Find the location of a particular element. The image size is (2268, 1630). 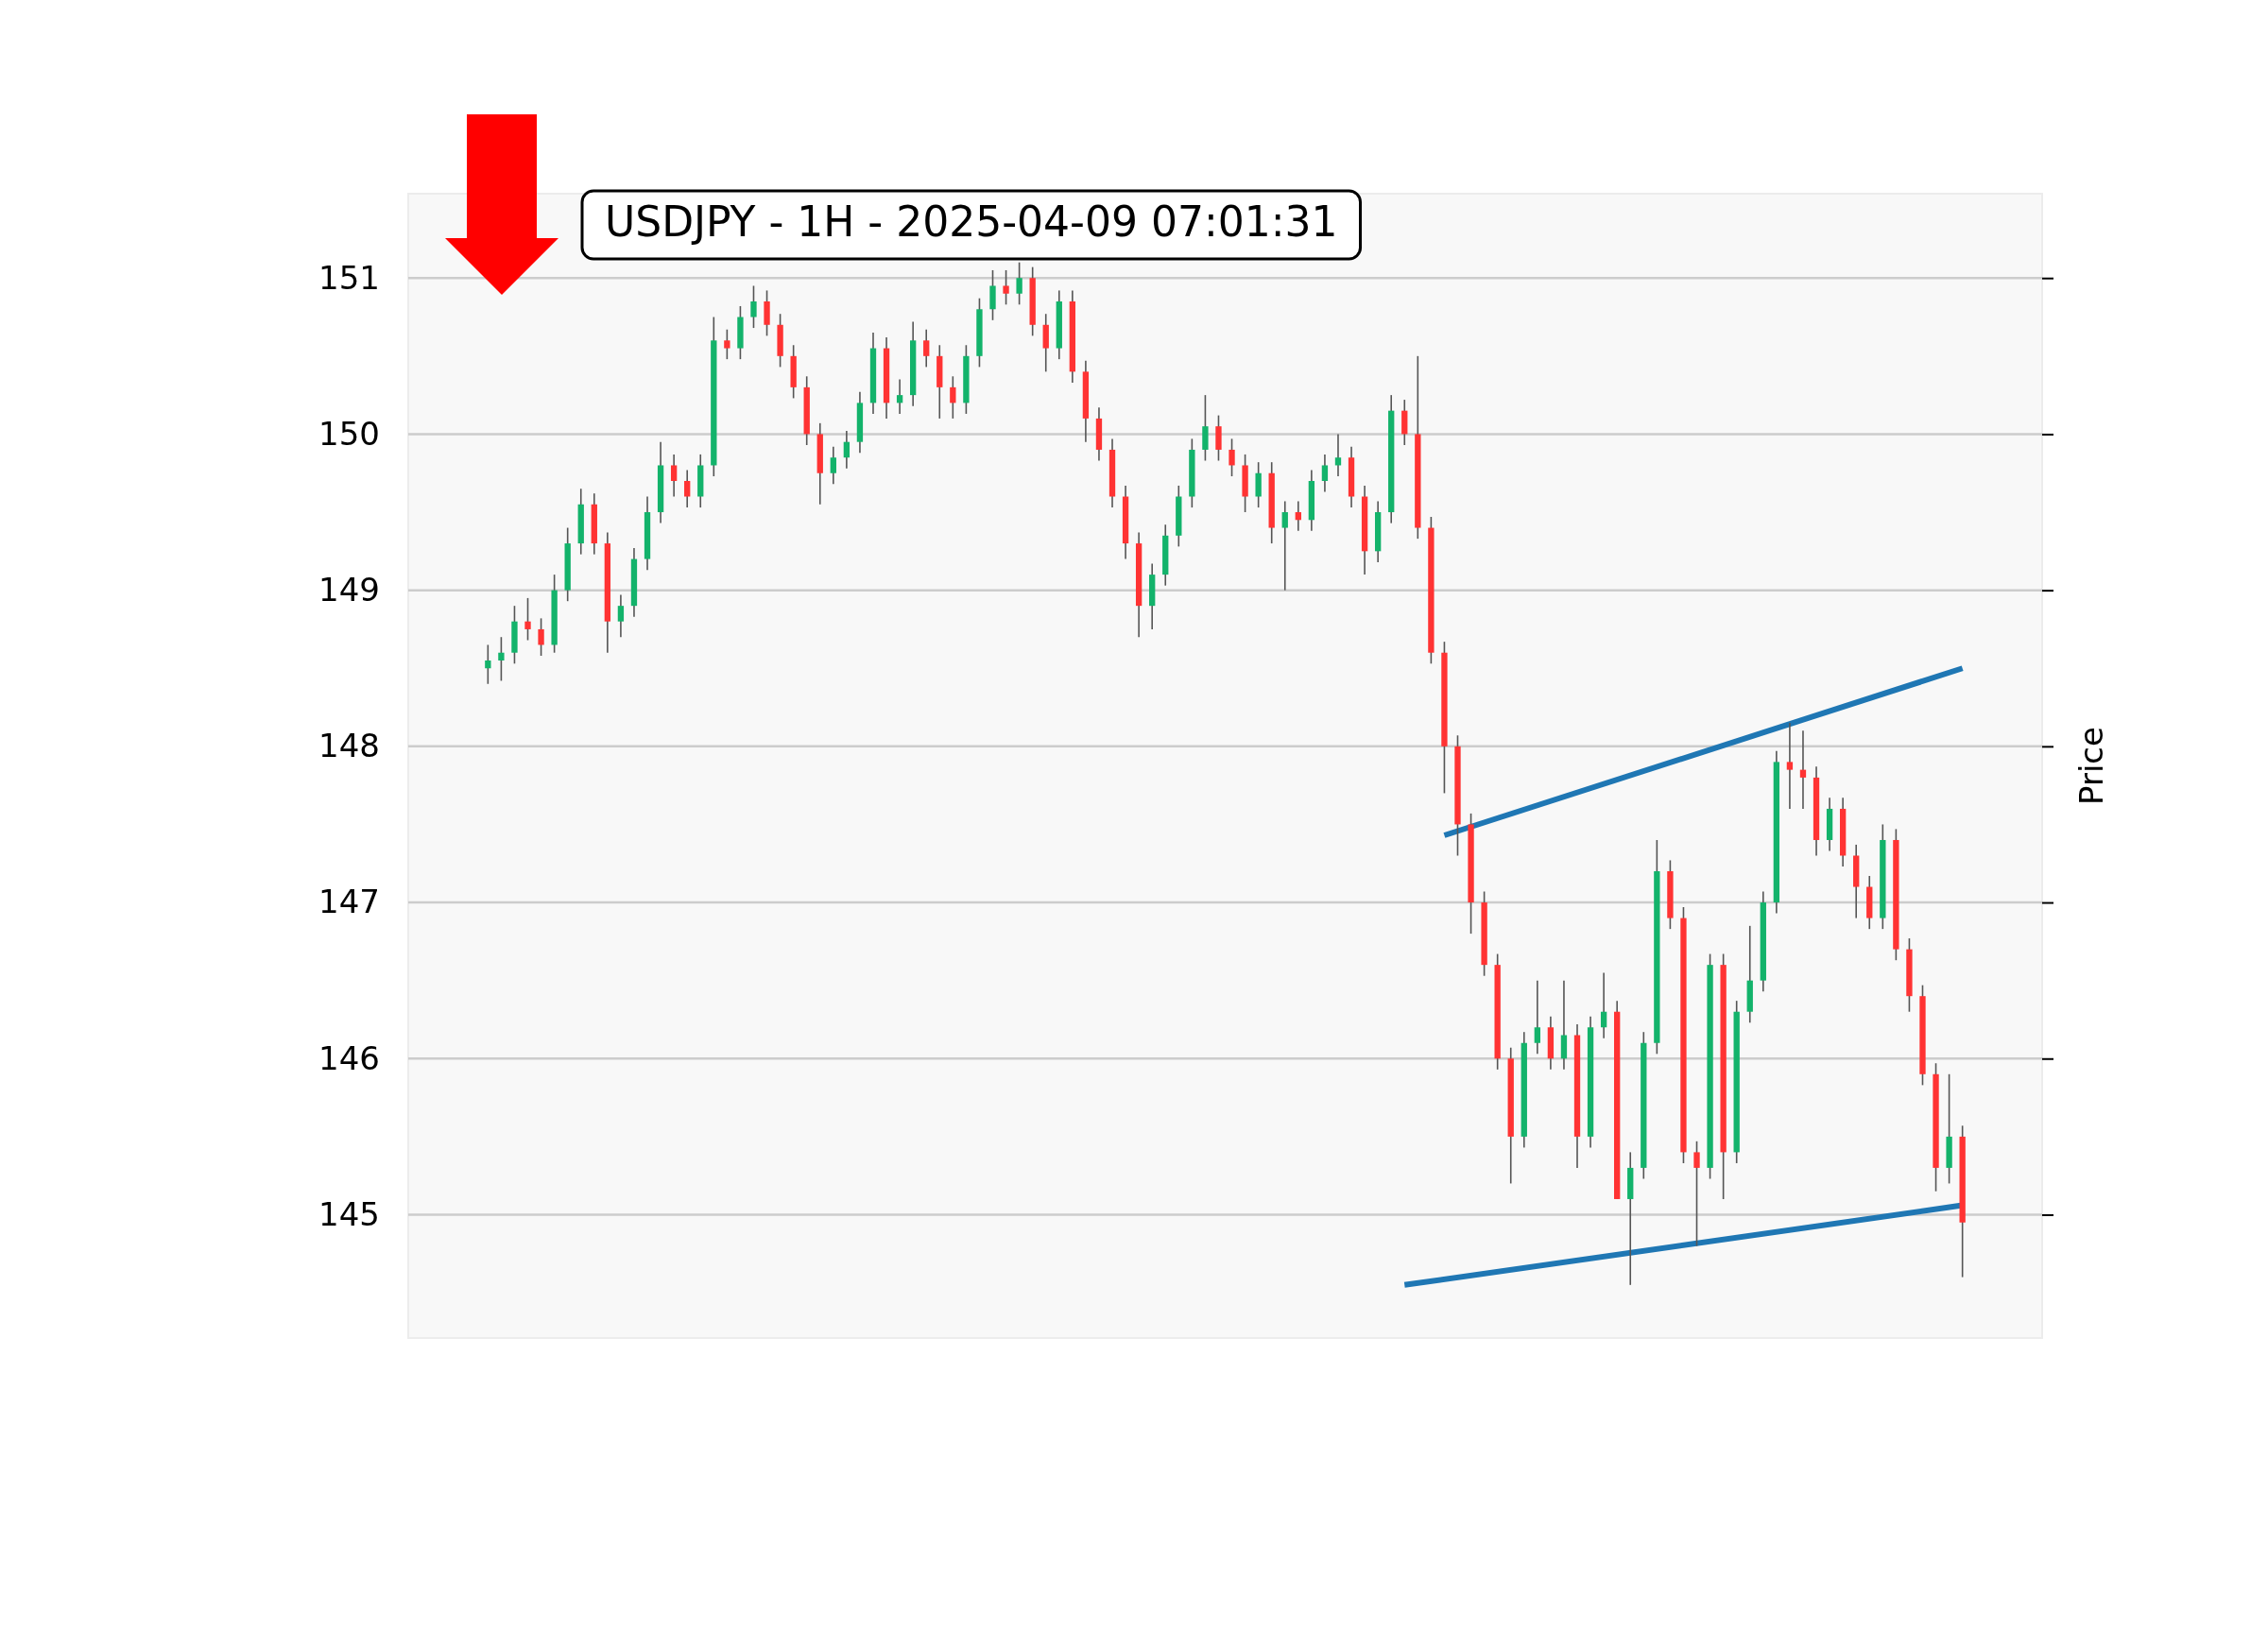

y-tick-label: 147 is located at coordinates (349, 902).